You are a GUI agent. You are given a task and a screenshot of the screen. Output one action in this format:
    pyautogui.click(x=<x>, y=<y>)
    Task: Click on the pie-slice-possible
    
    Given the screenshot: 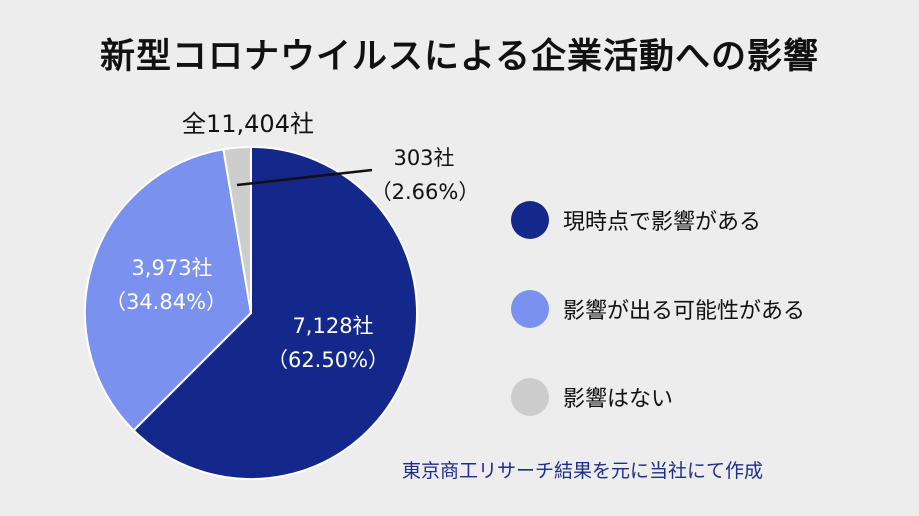 What is the action you would take?
    pyautogui.click(x=168, y=290)
    